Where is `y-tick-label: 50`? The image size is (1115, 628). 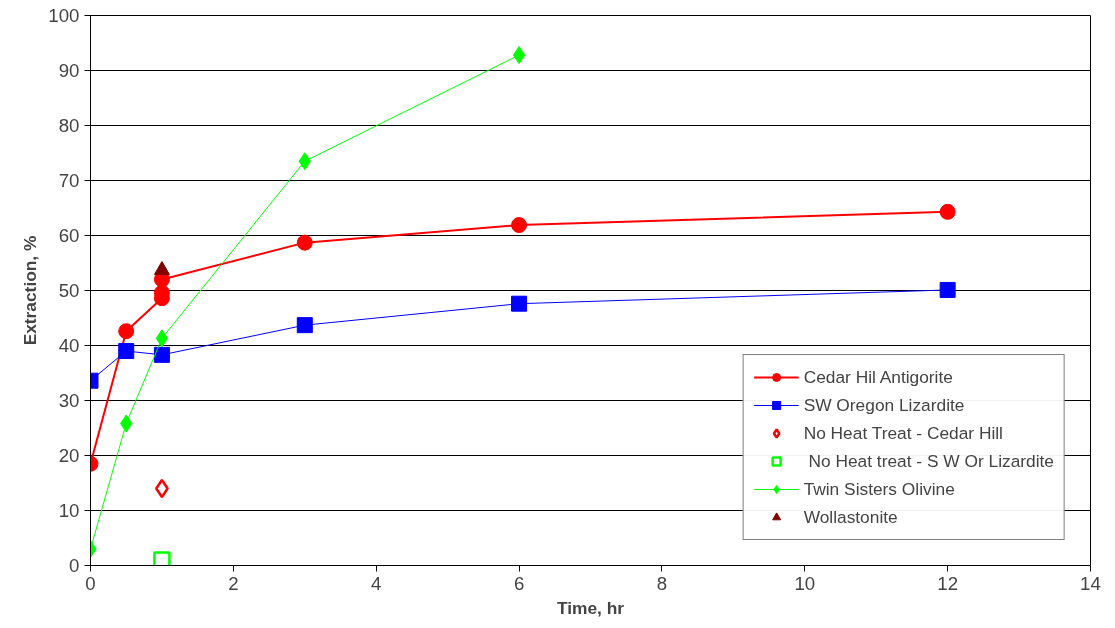
y-tick-label: 50 is located at coordinates (69, 290).